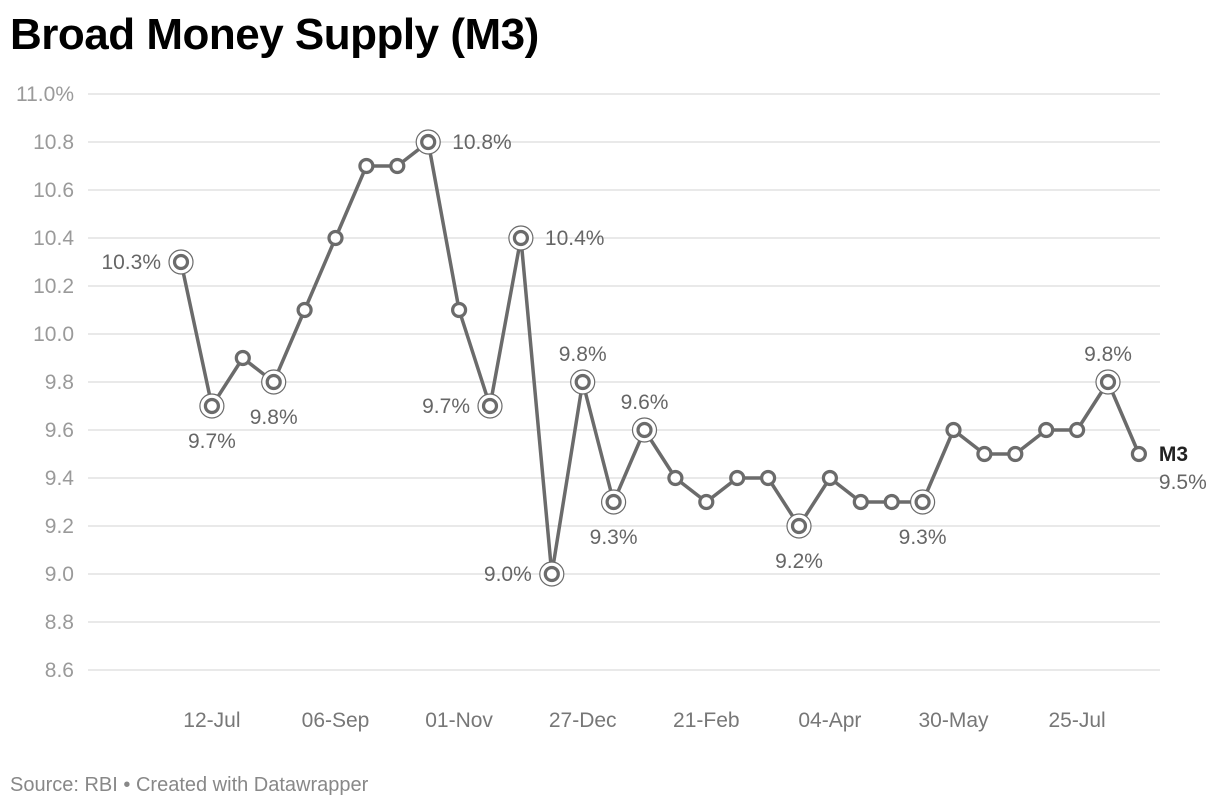 The width and height of the screenshot is (1220, 810). What do you see at coordinates (508, 574) in the screenshot?
I see `data-label: 9.0%` at bounding box center [508, 574].